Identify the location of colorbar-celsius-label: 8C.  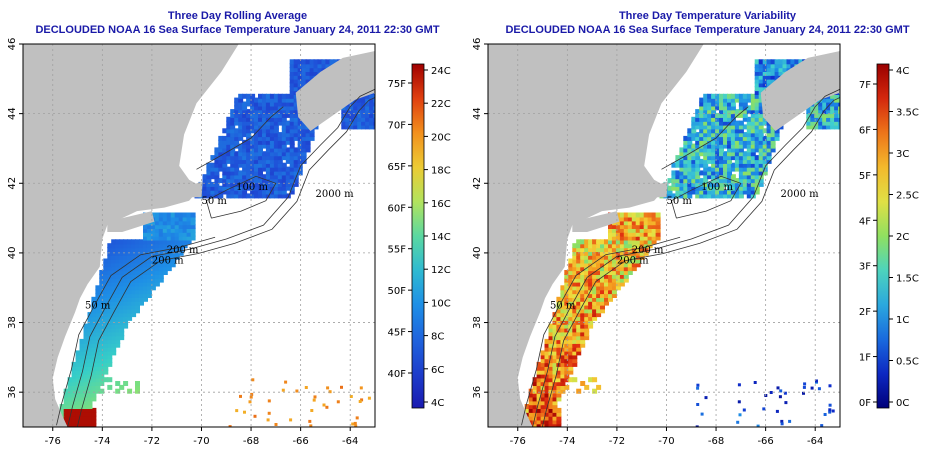
(437, 337).